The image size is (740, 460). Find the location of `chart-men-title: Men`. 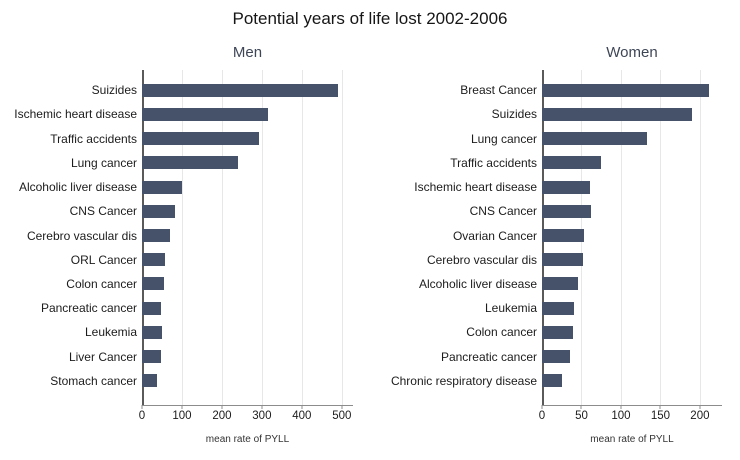

chart-men-title: Men is located at coordinates (247, 52).